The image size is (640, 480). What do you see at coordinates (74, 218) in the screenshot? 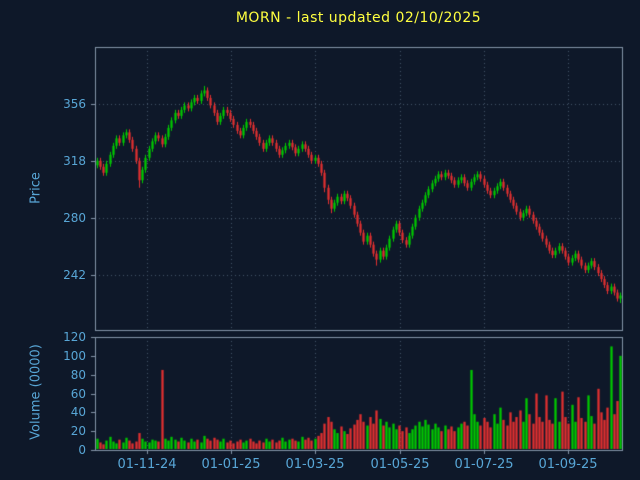
I see `price-tick-label: 280` at bounding box center [74, 218].